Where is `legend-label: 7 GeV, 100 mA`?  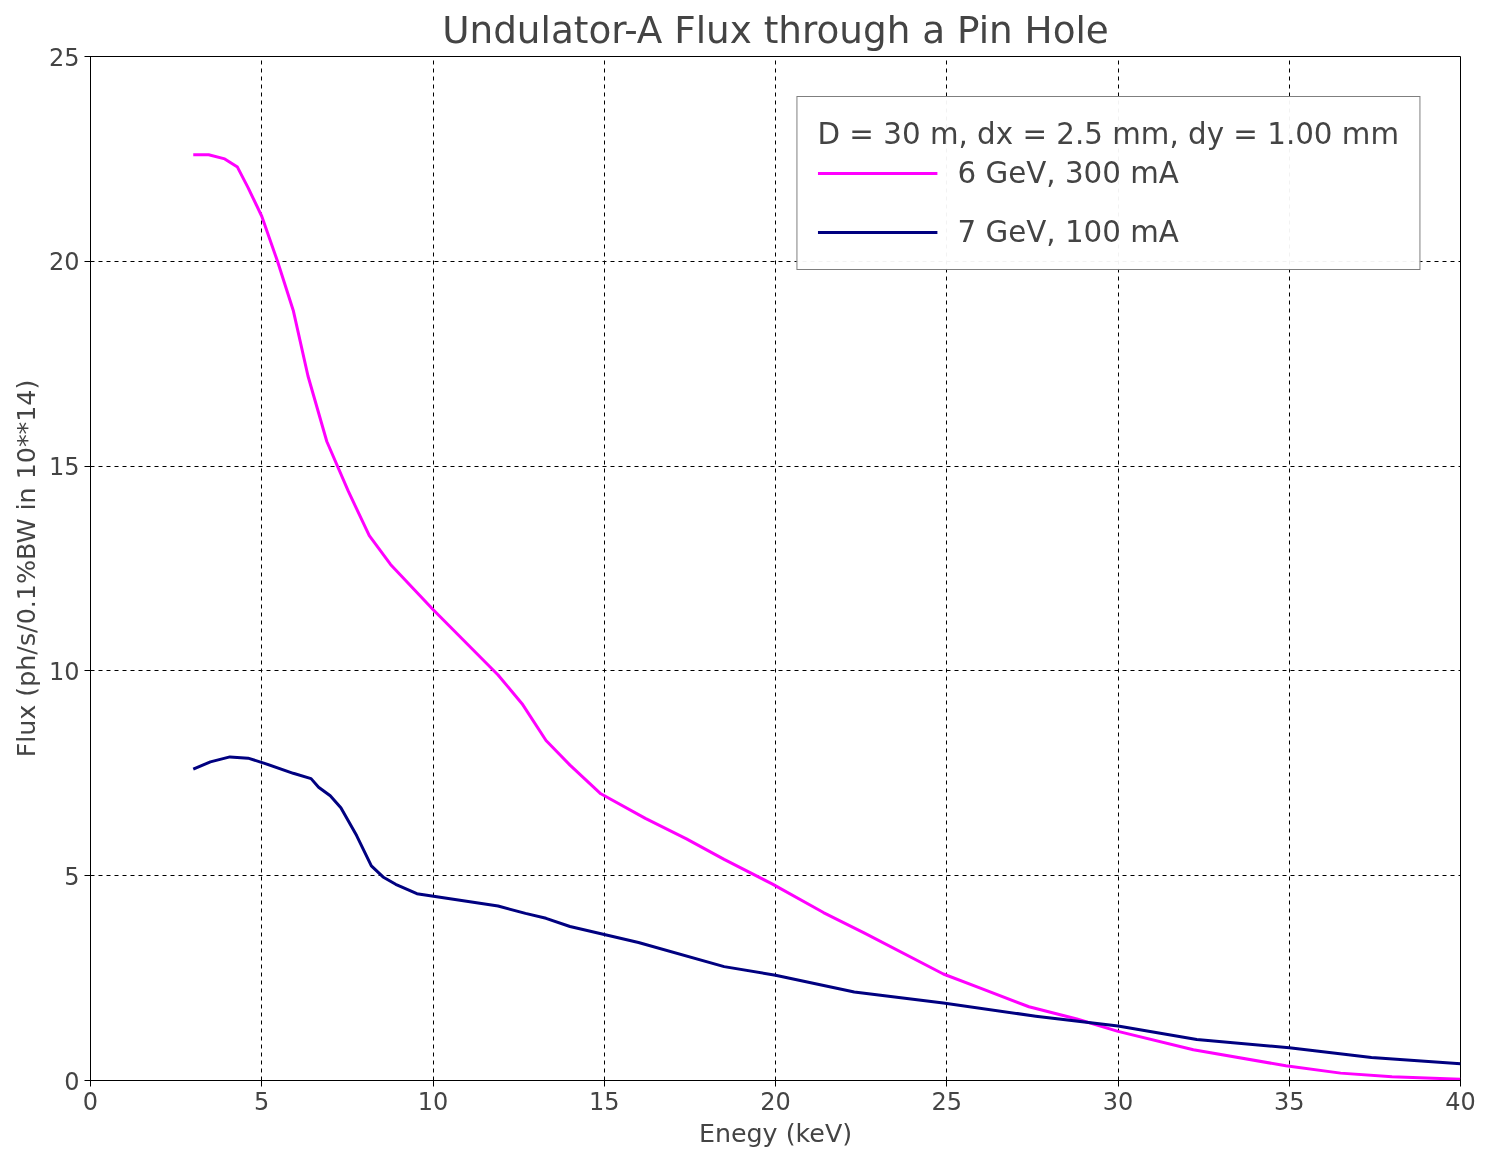 legend-label: 7 GeV, 100 mA is located at coordinates (1068, 232).